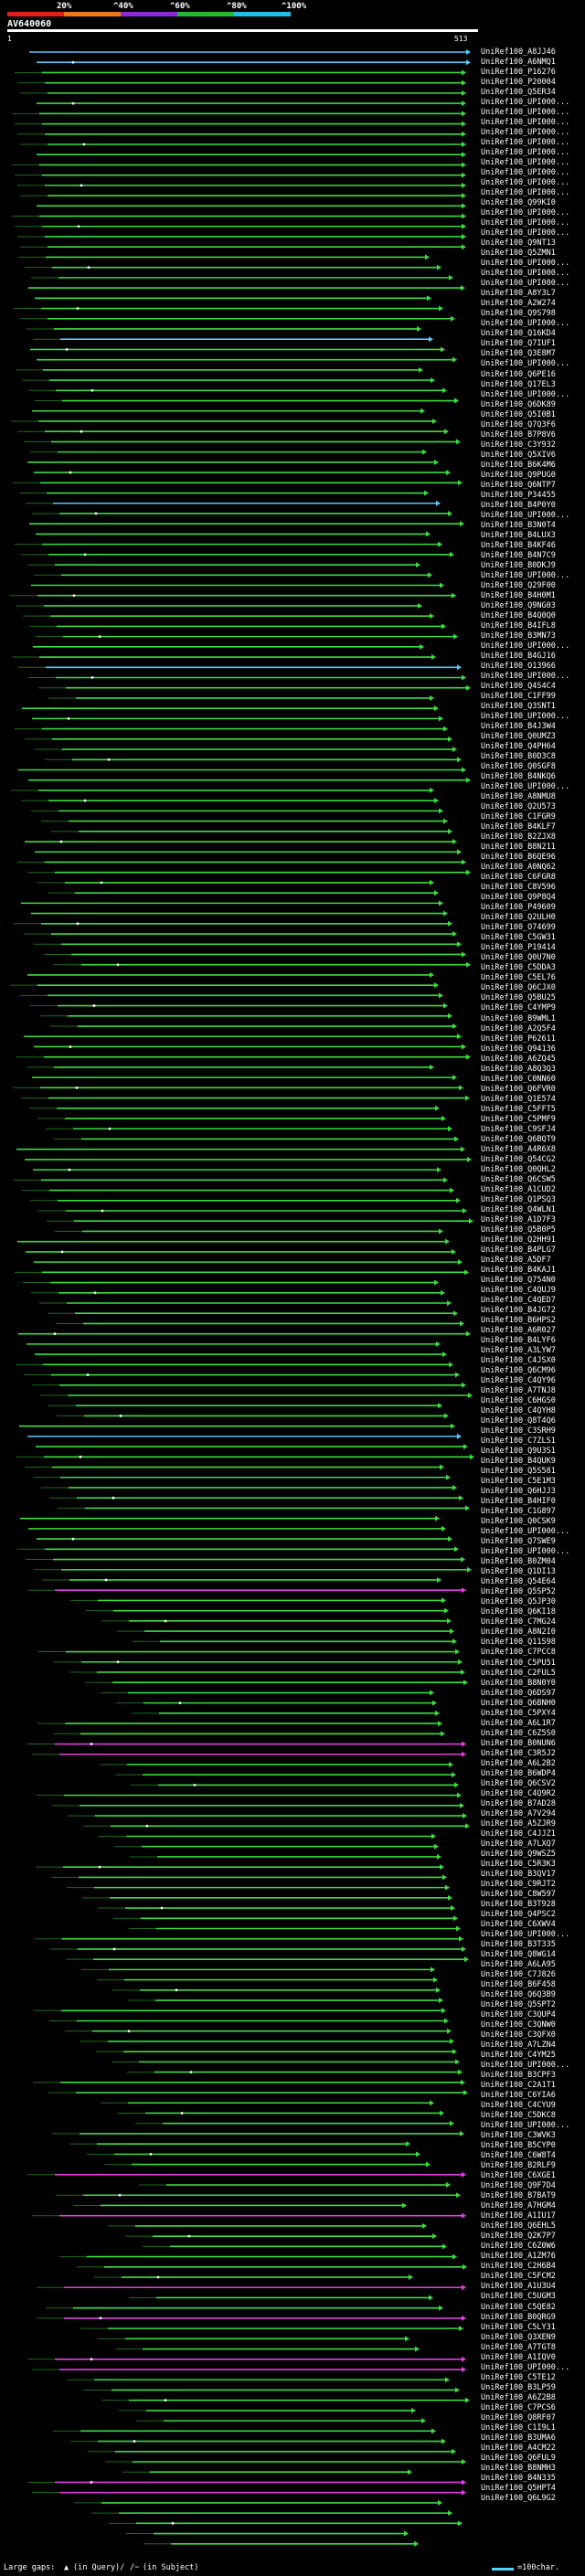 This screenshot has height=2576, width=585. Describe the element at coordinates (518, 595) in the screenshot. I see `hit-label: UniRef100_B4H0M1` at that location.